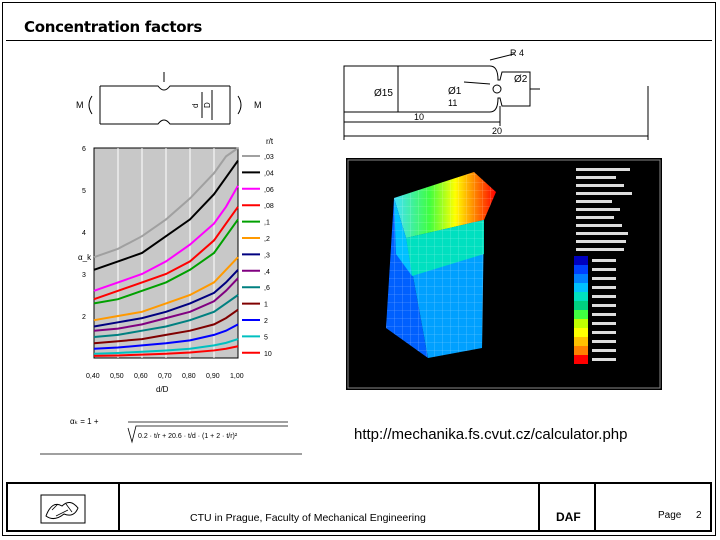 This screenshot has width=720, height=540. Describe the element at coordinates (268, 354) in the screenshot. I see `legend-label-12: 10` at that location.